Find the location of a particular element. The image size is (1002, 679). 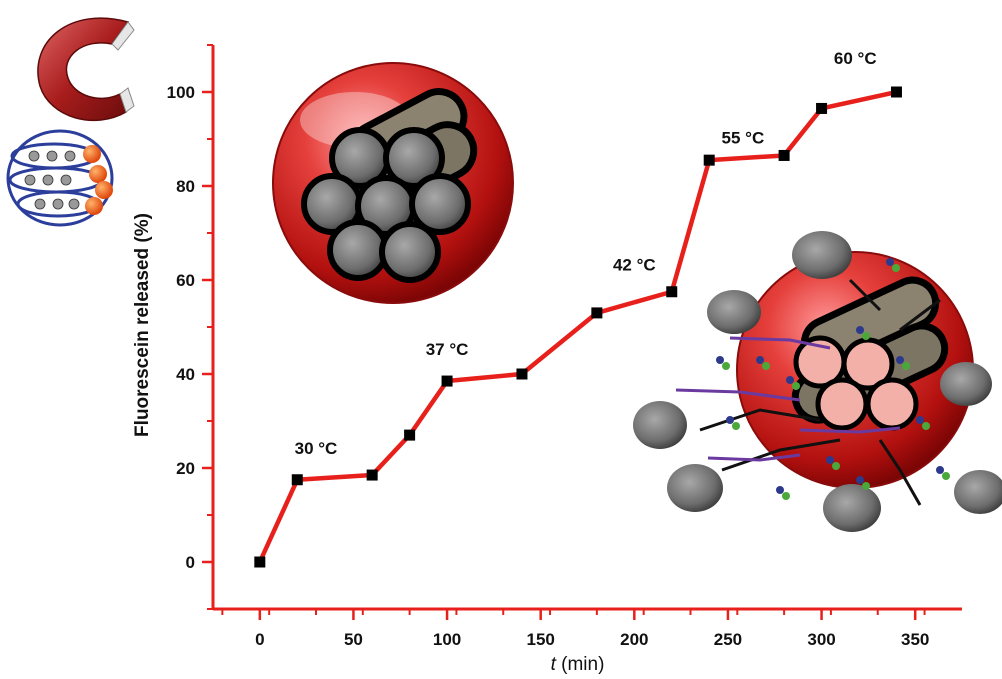

y-tick-label: 60 is located at coordinates (185, 280).